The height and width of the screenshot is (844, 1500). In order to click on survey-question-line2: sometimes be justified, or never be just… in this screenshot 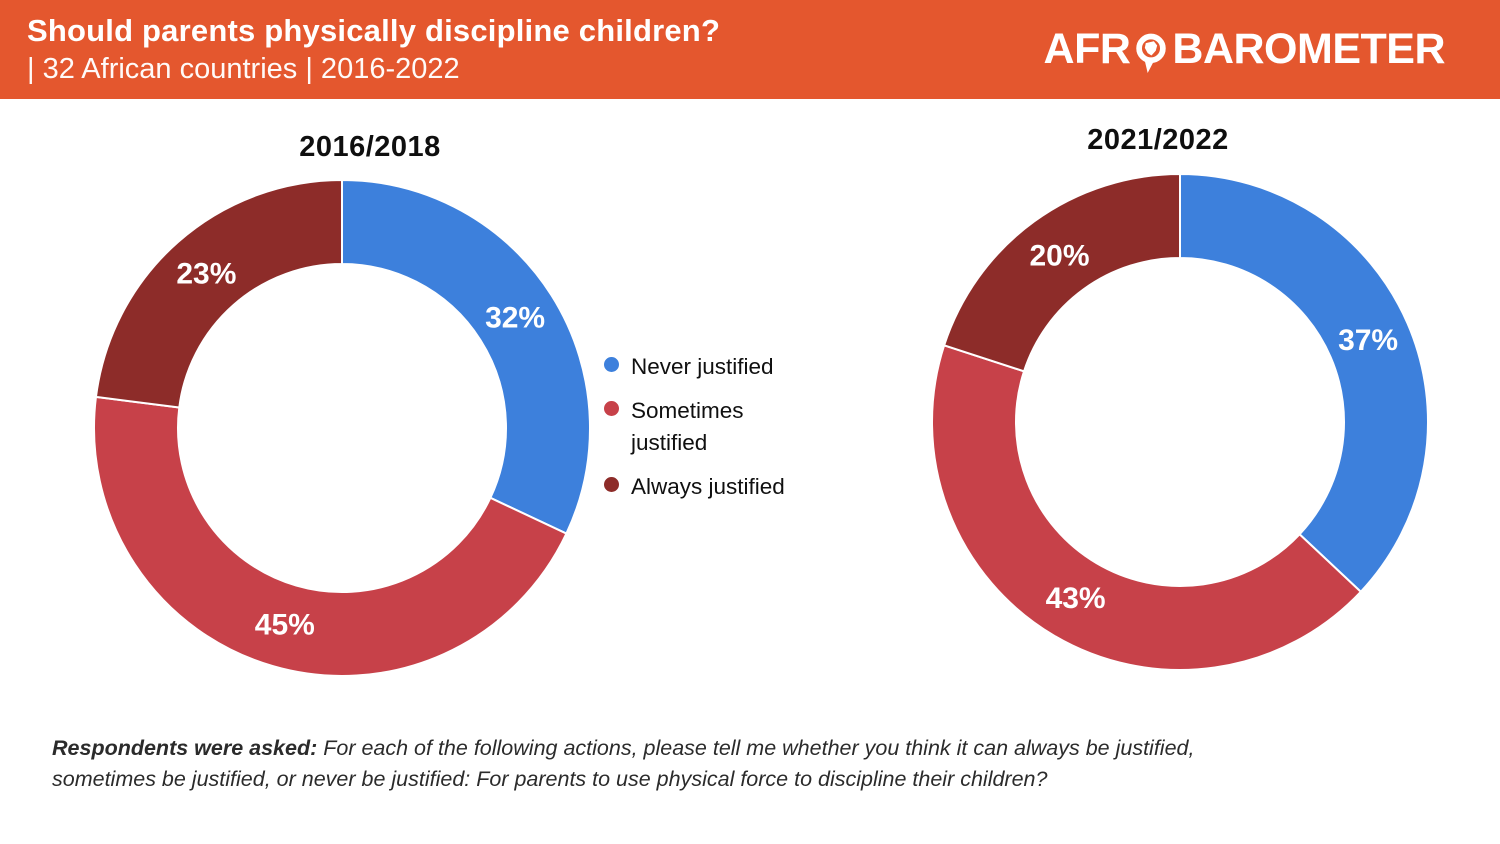, I will do `click(550, 779)`.